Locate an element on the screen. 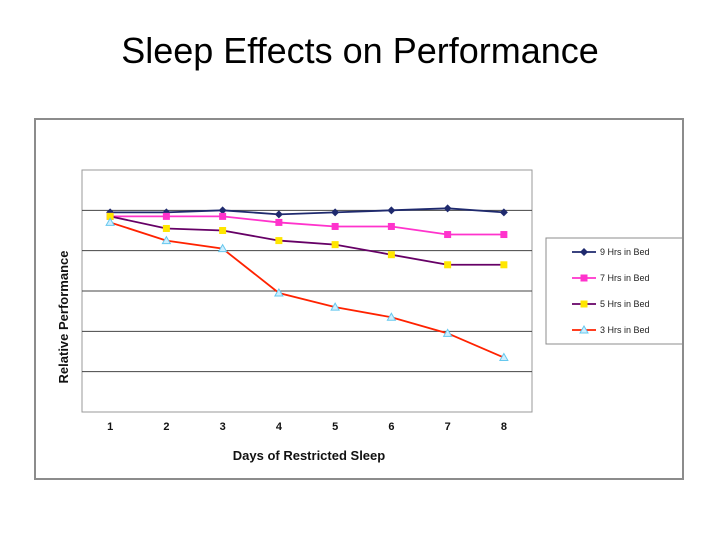 The width and height of the screenshot is (720, 540). x-tick-label: 8 is located at coordinates (504, 427).